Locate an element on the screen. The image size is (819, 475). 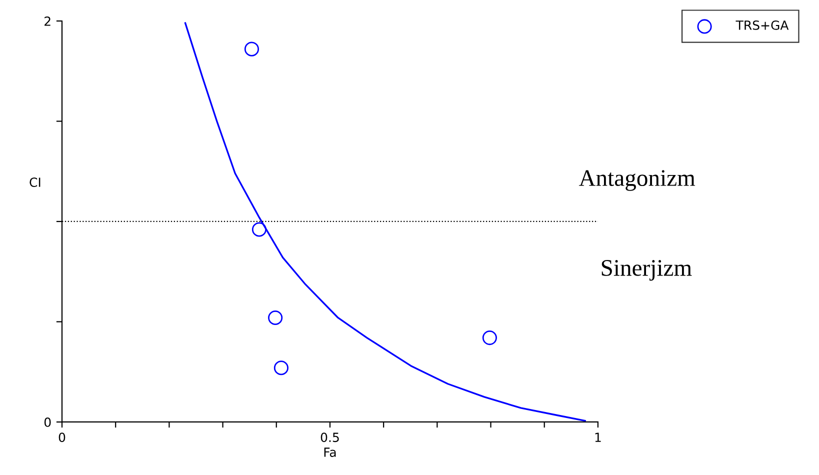
legend-label: TRS+GA is located at coordinates (762, 25).